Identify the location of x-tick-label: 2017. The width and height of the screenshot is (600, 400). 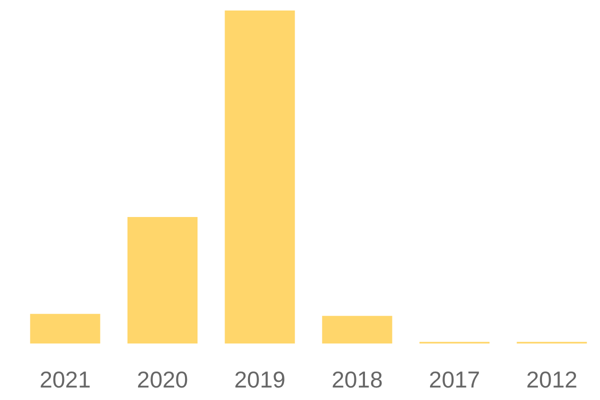
(454, 379).